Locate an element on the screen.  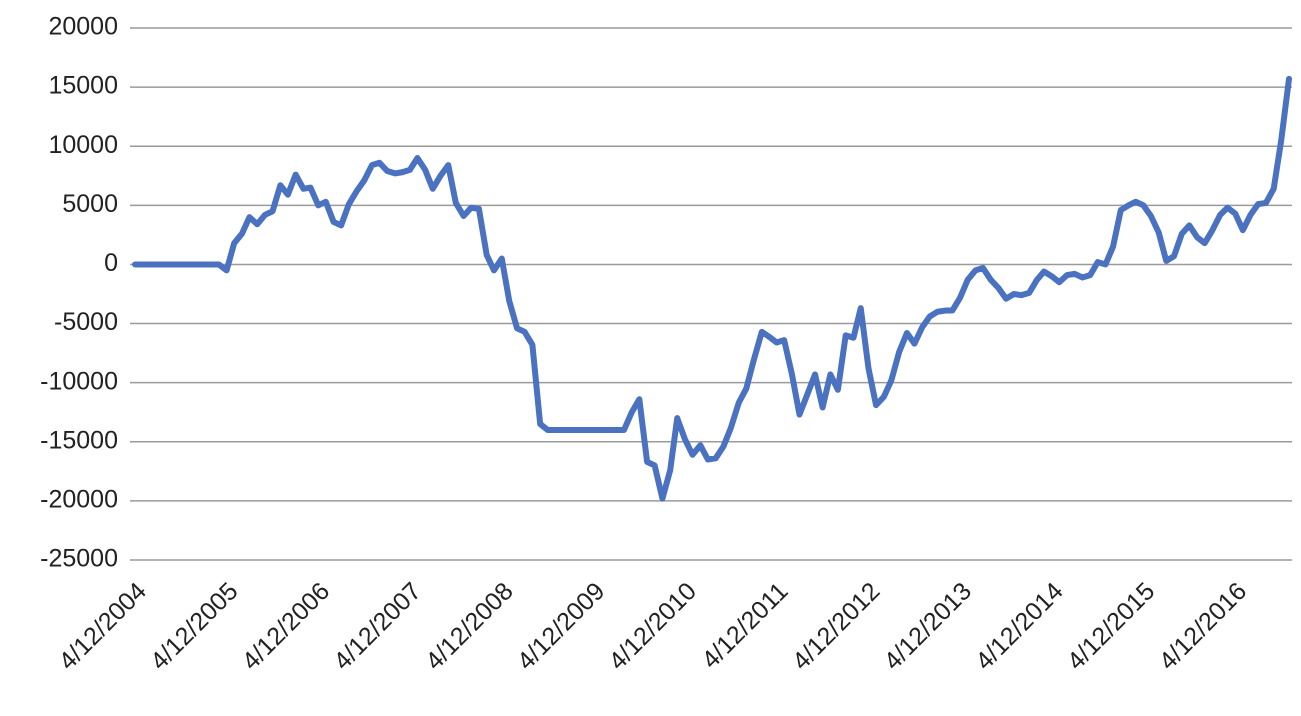
x-tick-label: 4/12/2004 is located at coordinates (102, 626).